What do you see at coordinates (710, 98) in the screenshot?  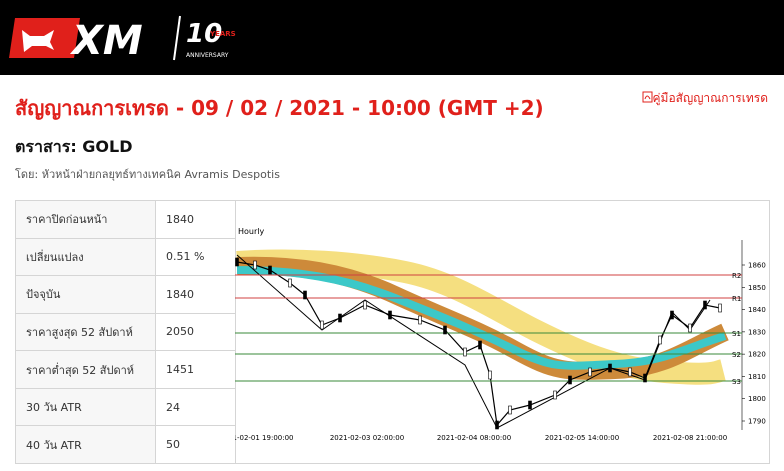 I see `guide-text: คู่มือสัญญาณการเทรด` at bounding box center [710, 98].